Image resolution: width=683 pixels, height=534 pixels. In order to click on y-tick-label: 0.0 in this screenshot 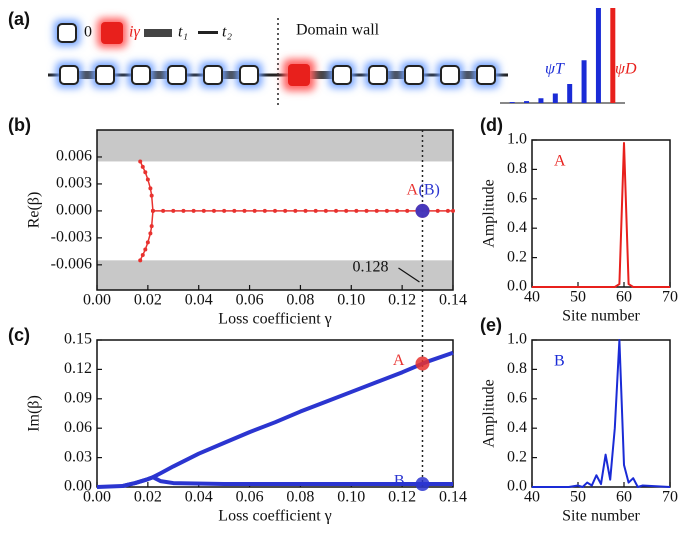, I will do `click(517, 286)`.